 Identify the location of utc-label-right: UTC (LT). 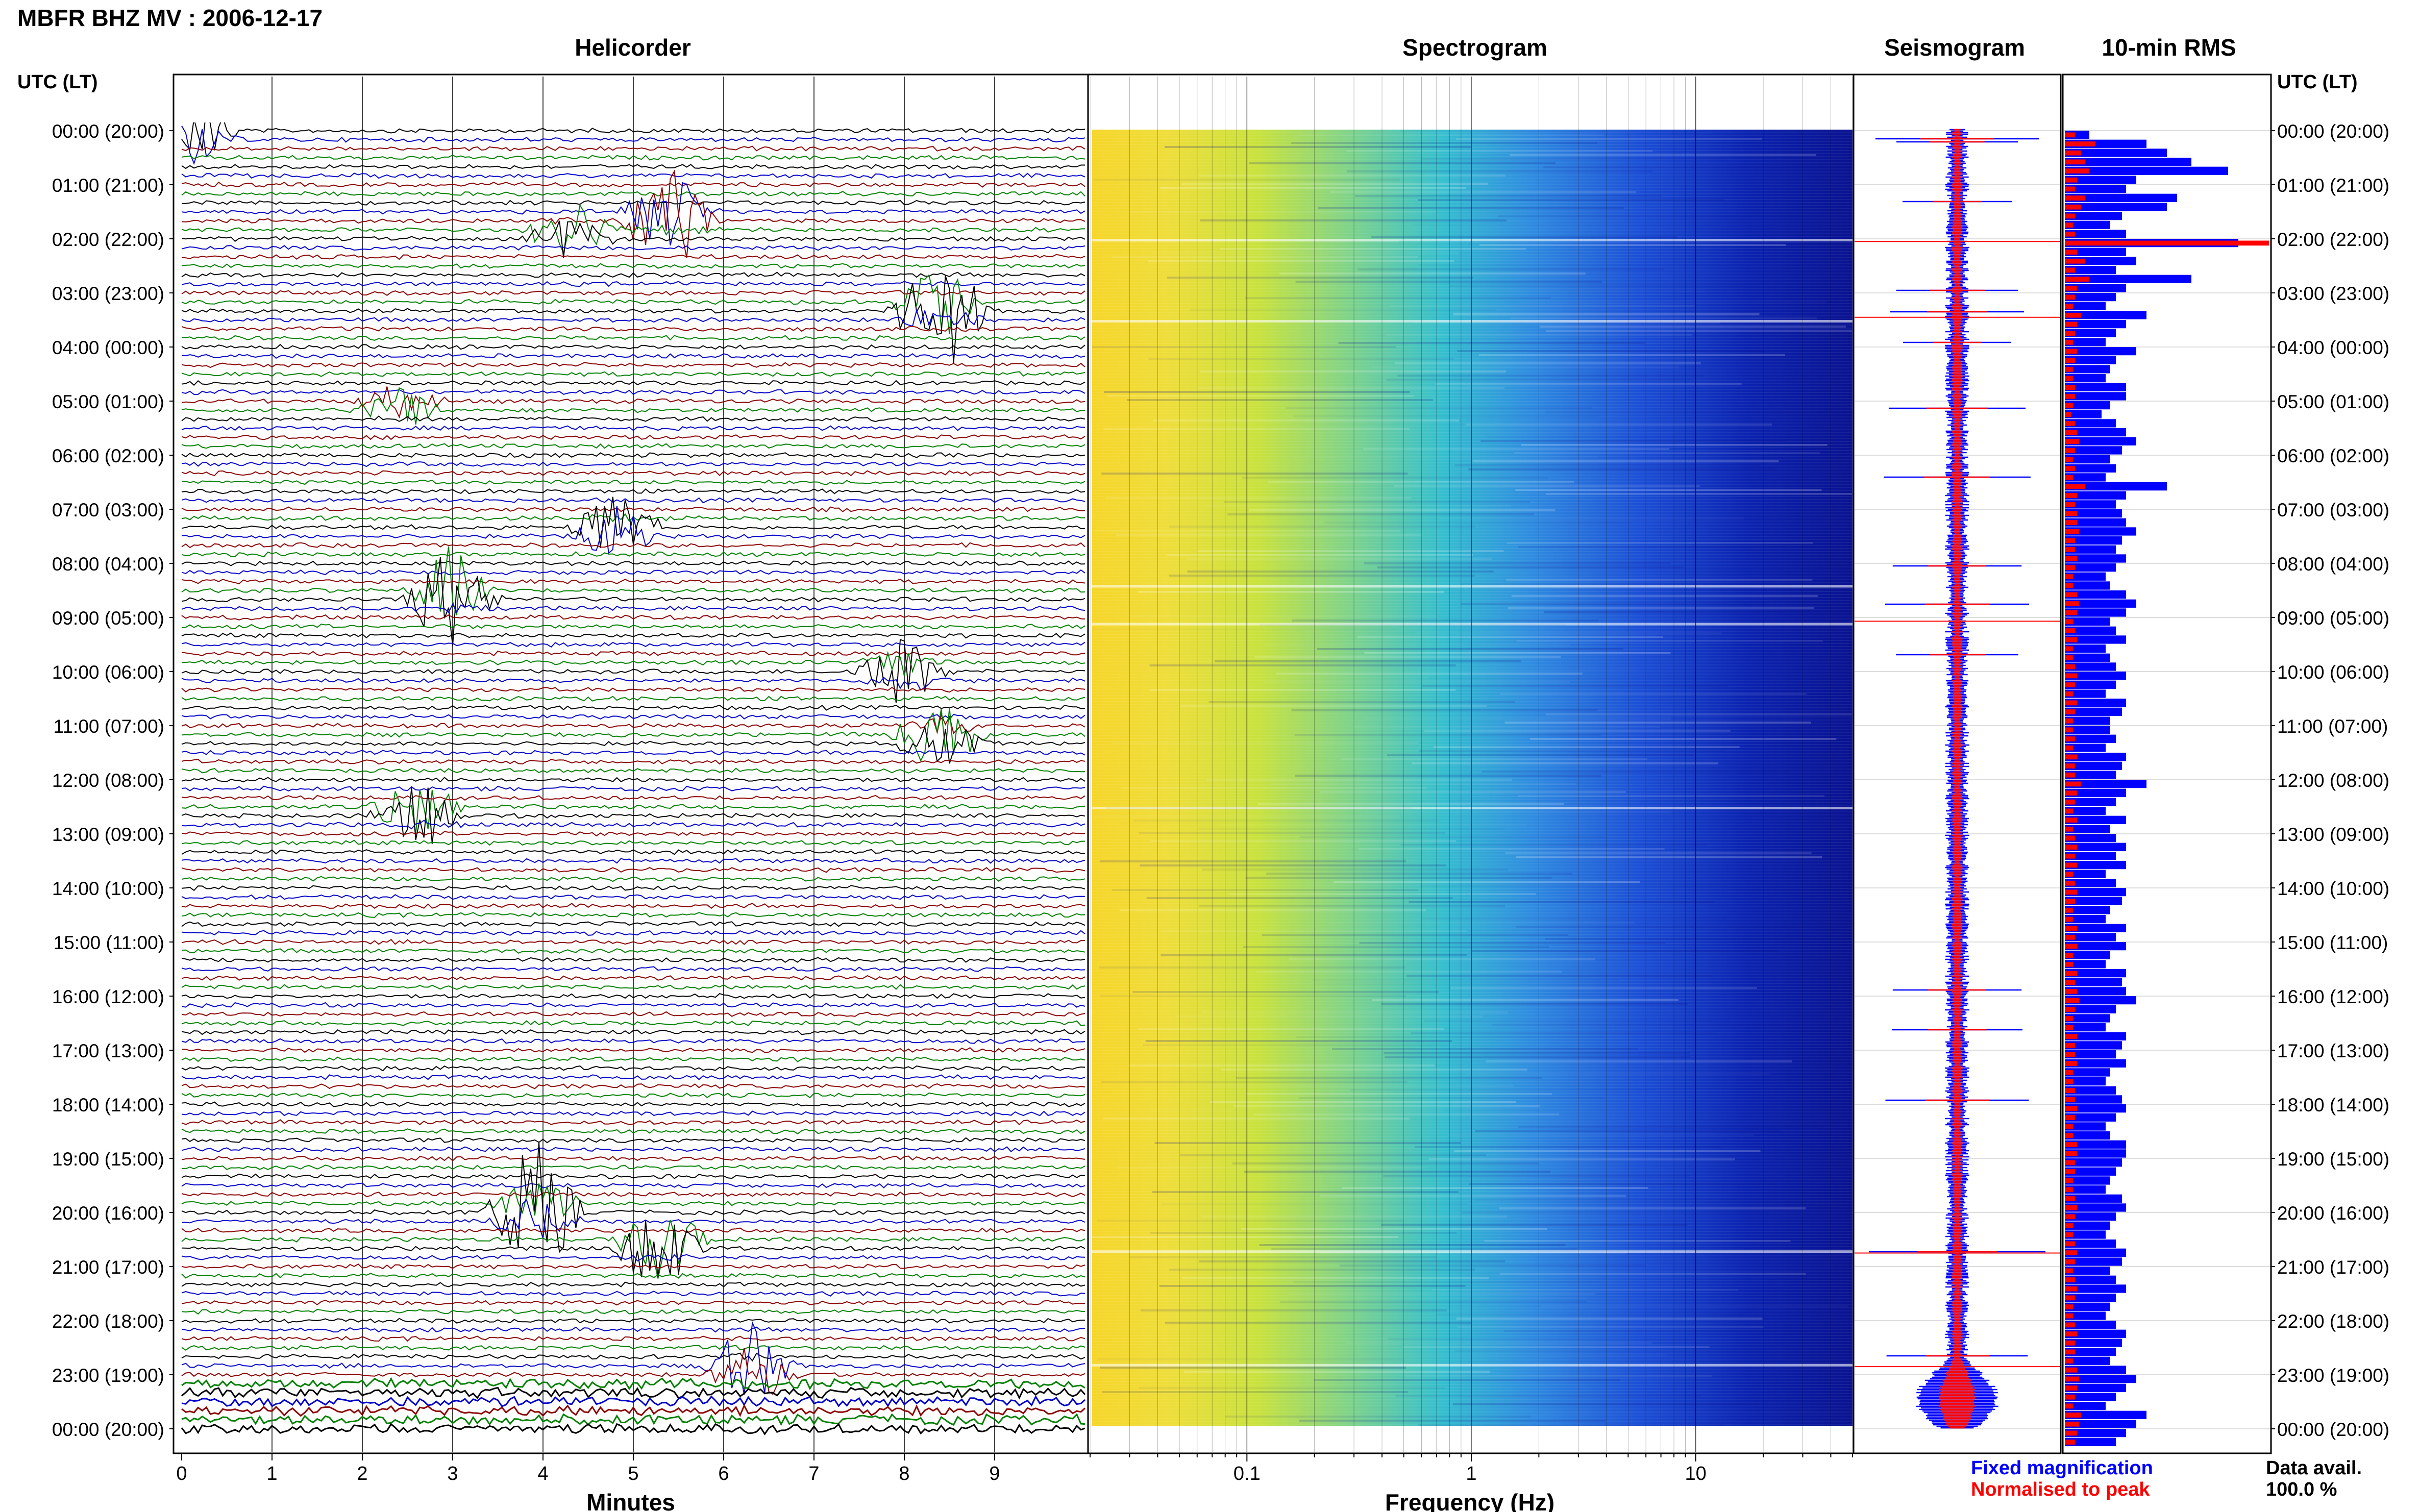
(2317, 82).